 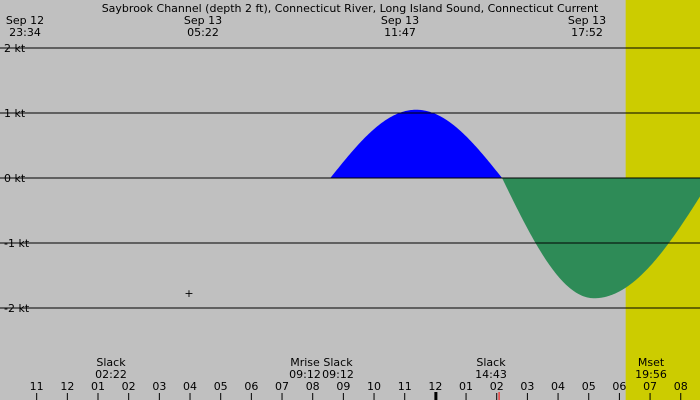 What do you see at coordinates (374, 386) in the screenshot?
I see `hour-label: 10` at bounding box center [374, 386].